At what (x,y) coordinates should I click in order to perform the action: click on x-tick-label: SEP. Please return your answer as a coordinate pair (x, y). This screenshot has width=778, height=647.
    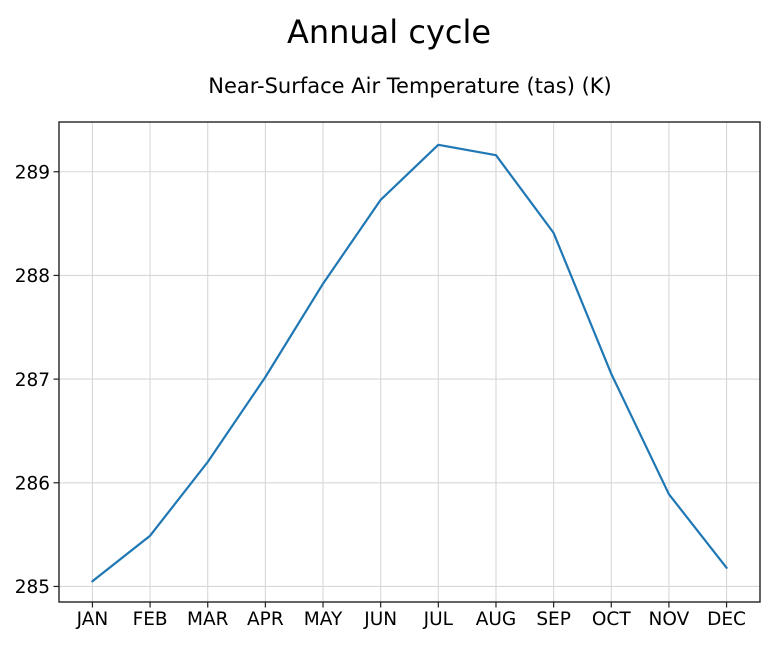
    Looking at the image, I should click on (553, 619).